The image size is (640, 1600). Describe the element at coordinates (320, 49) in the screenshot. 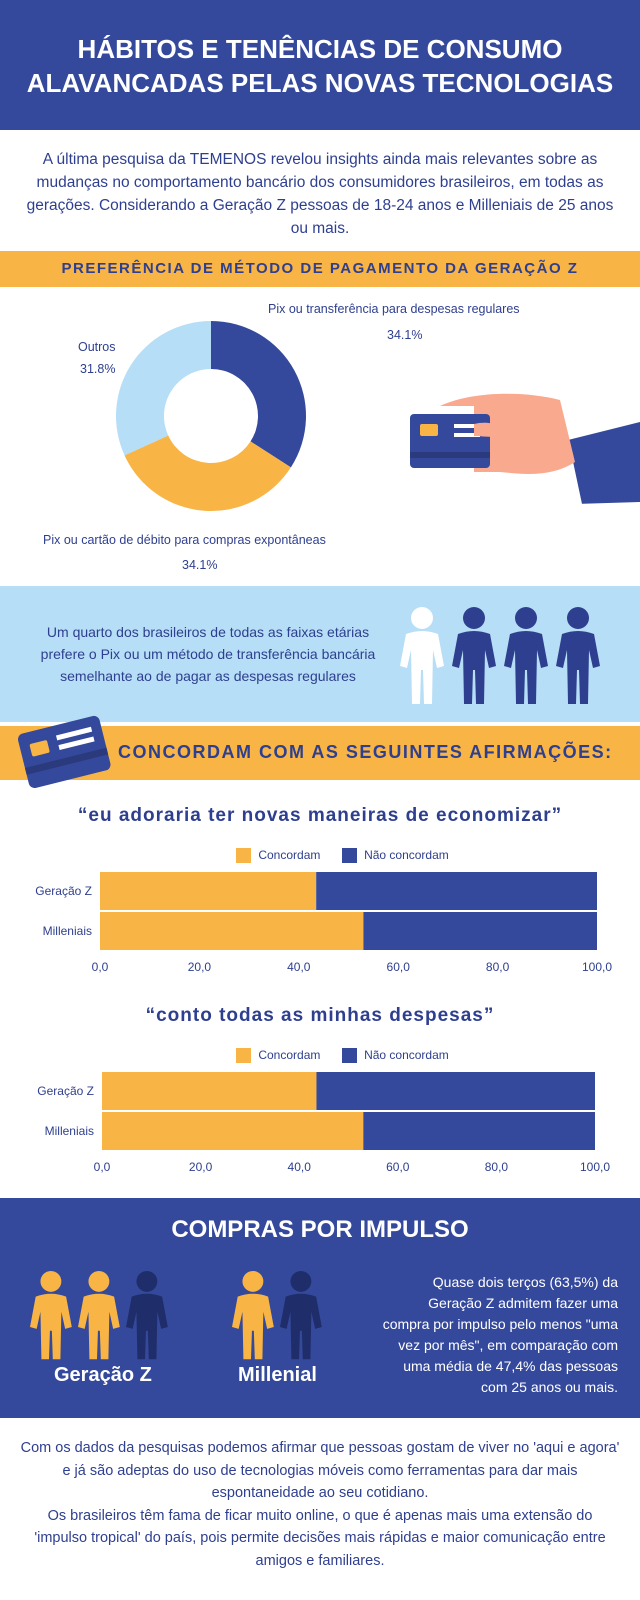

I see `title-line-1: HÁBITOS E TENÊNCIAS DE CONSUMO` at that location.